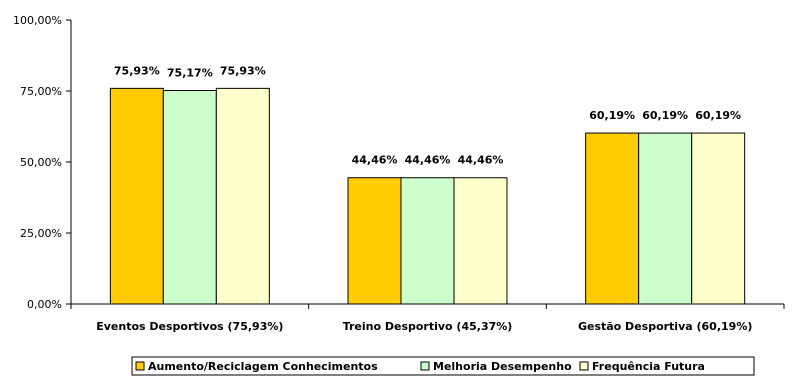  What do you see at coordinates (44, 304) in the screenshot?
I see `y-tick-label: 0,00%` at bounding box center [44, 304].